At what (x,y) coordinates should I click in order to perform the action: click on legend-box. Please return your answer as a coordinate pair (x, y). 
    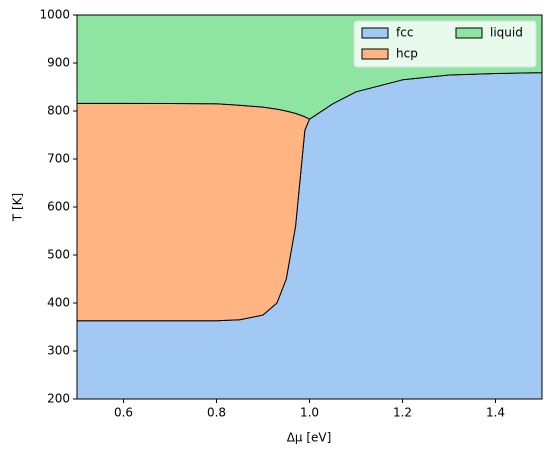
    Looking at the image, I should click on (445, 44).